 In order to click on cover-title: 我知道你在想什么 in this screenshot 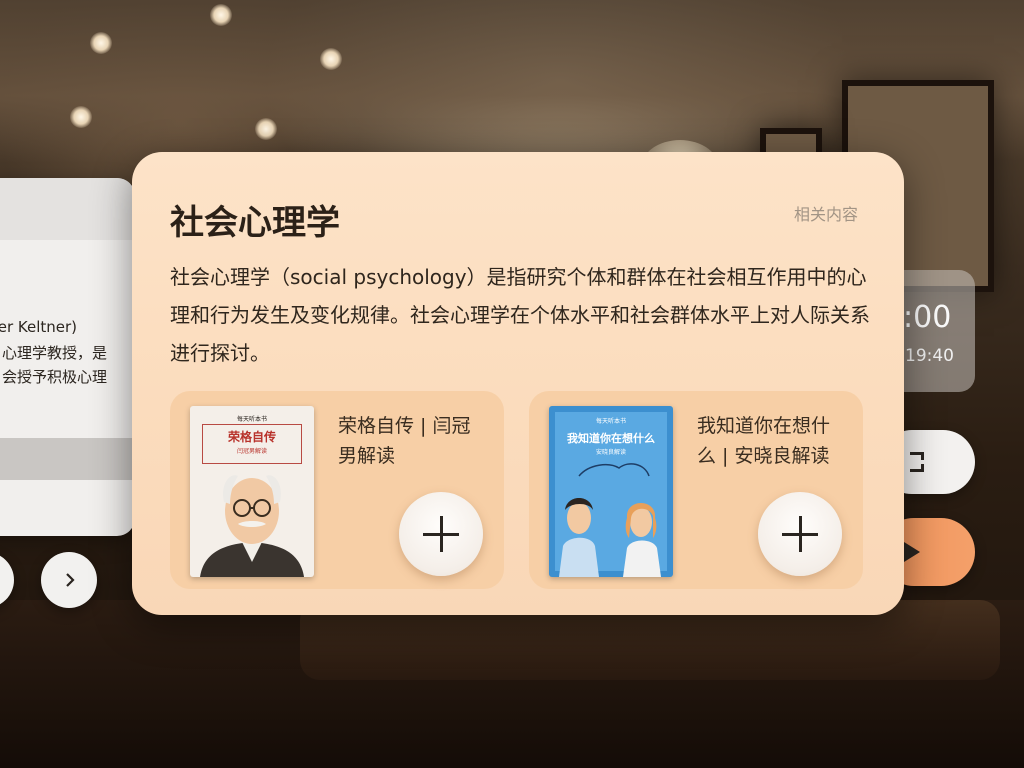, I will do `click(611, 438)`.